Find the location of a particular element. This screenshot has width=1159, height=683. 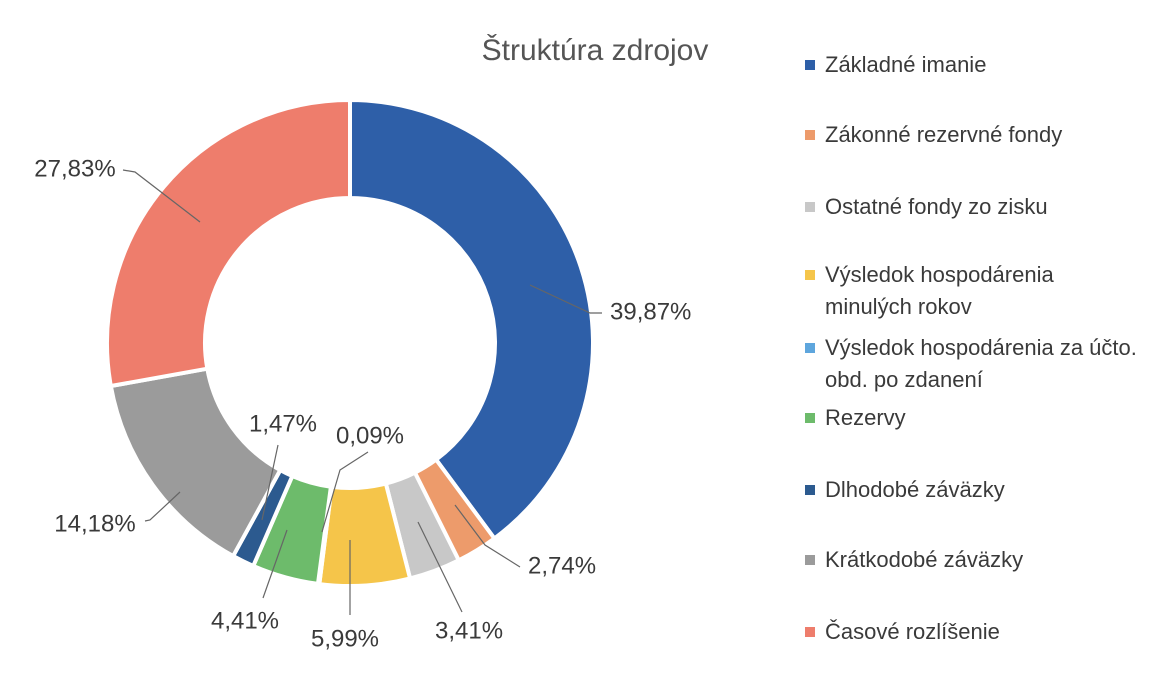

legend-label: Ostatné fondy zo zisku is located at coordinates (936, 206).